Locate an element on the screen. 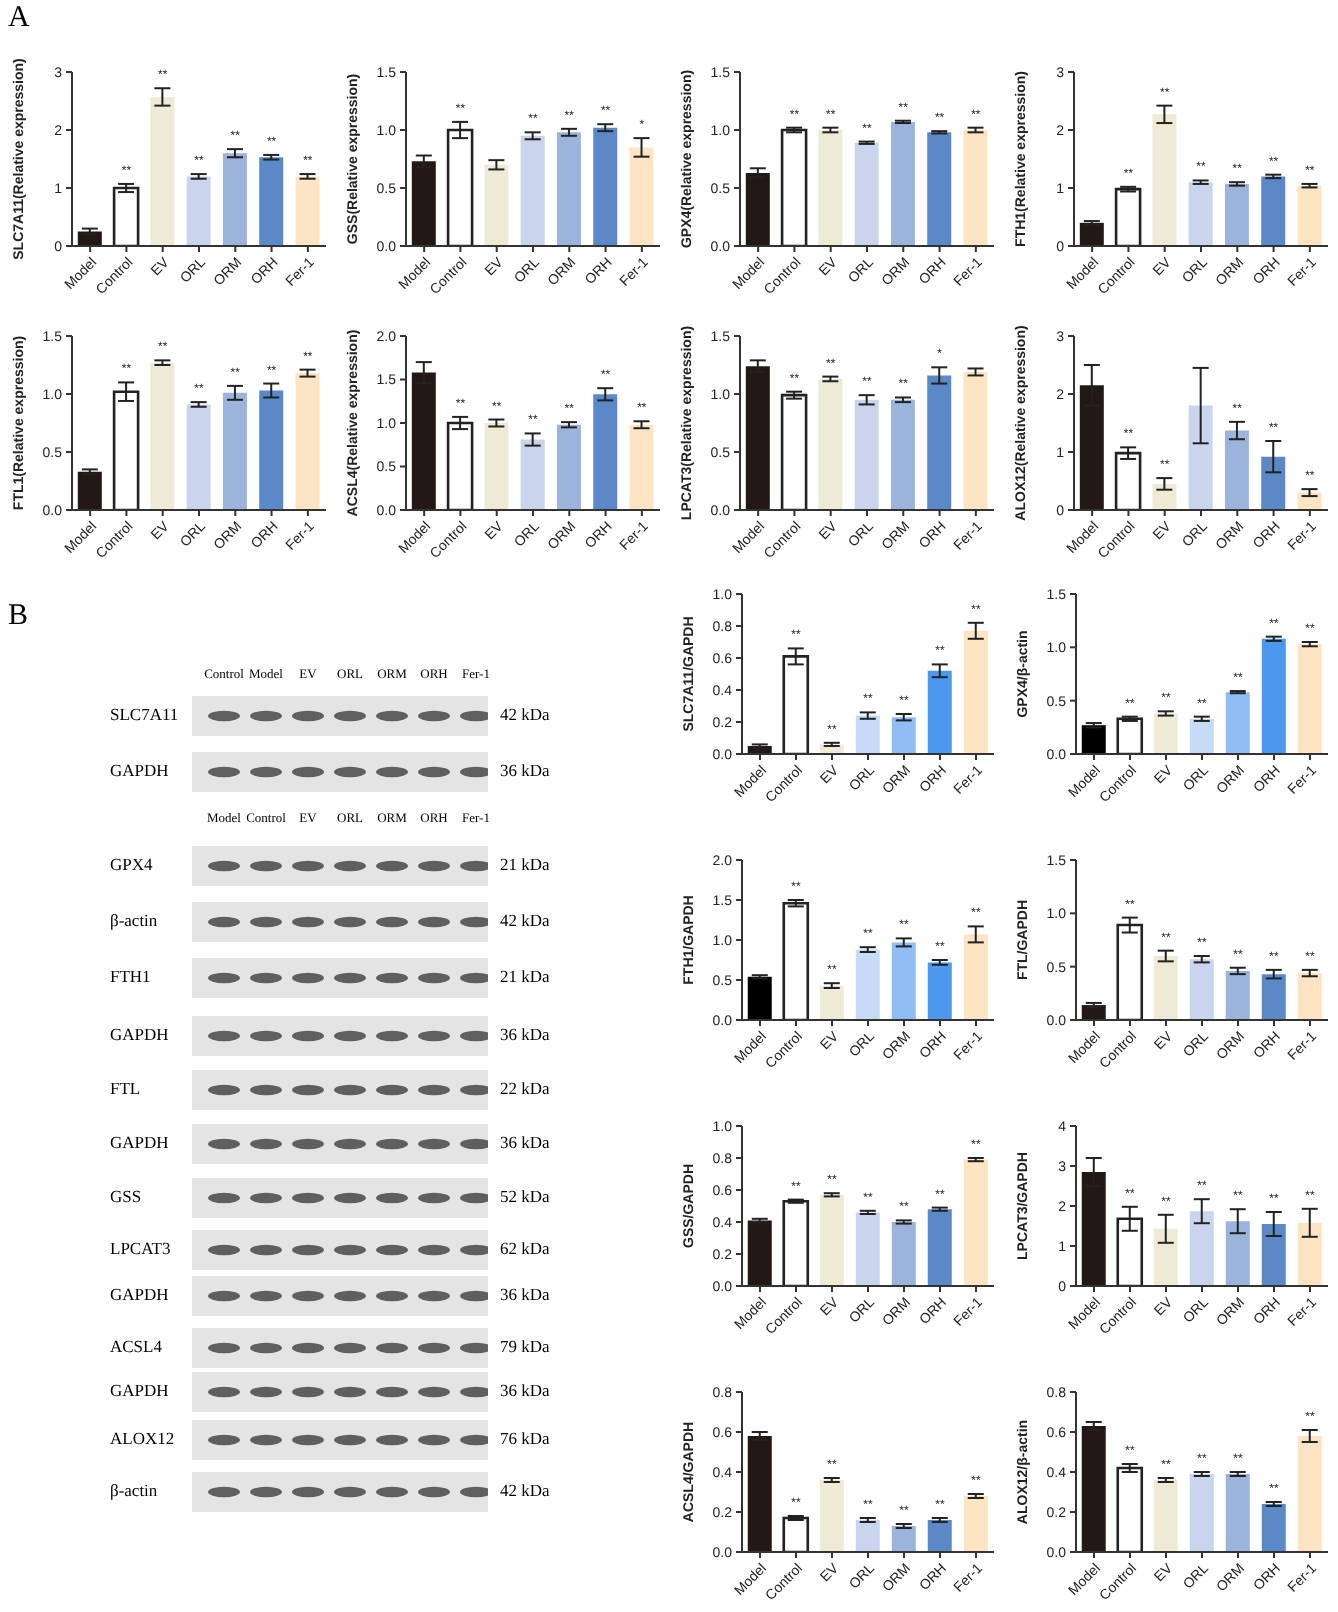  category-label: 76 kDa is located at coordinates (525, 1438).